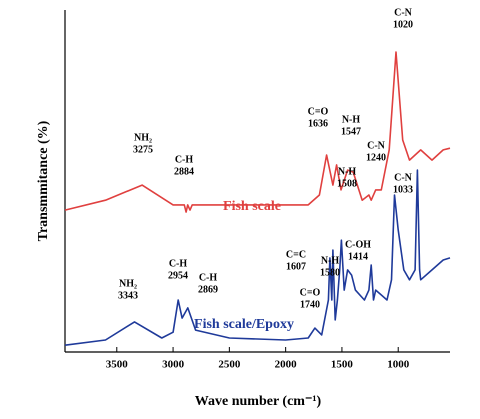 This screenshot has height=419, width=480. What do you see at coordinates (286, 365) in the screenshot?
I see `x-tick-label: 2000` at bounding box center [286, 365].